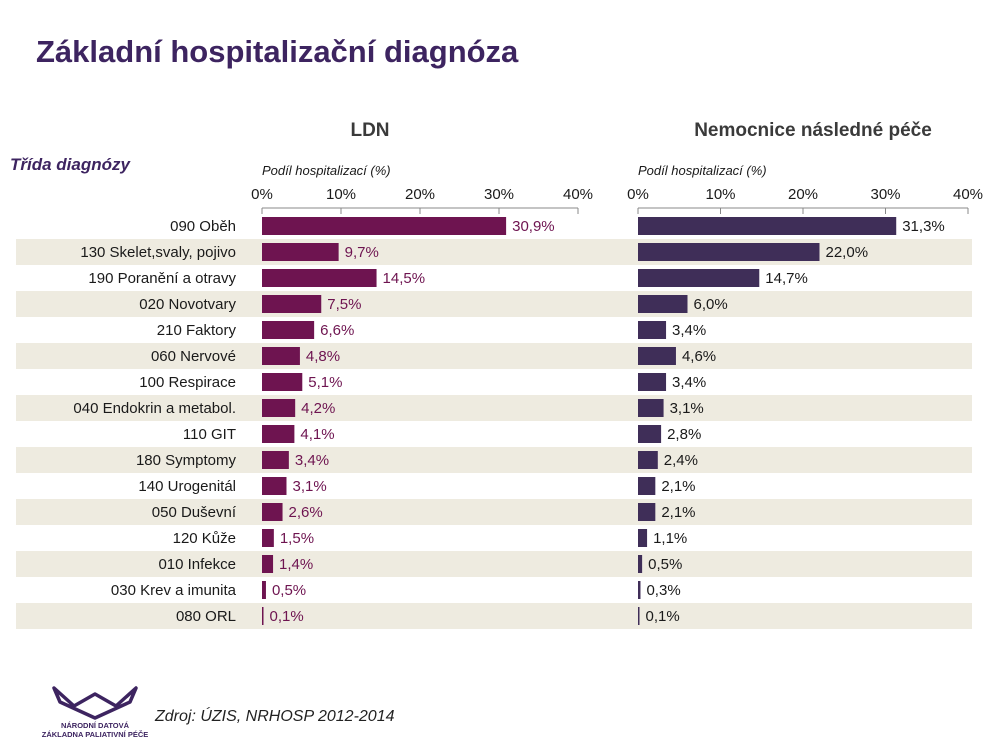  Describe the element at coordinates (317, 434) in the screenshot. I see `data-label: 4,1%` at that location.